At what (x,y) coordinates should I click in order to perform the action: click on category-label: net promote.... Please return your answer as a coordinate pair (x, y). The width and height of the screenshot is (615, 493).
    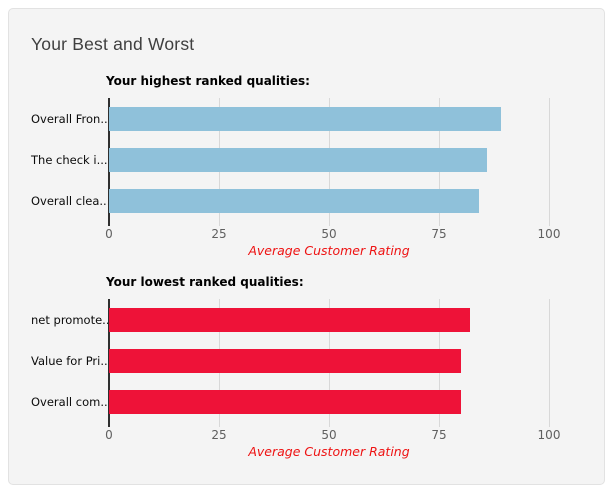
    Looking at the image, I should click on (72, 319).